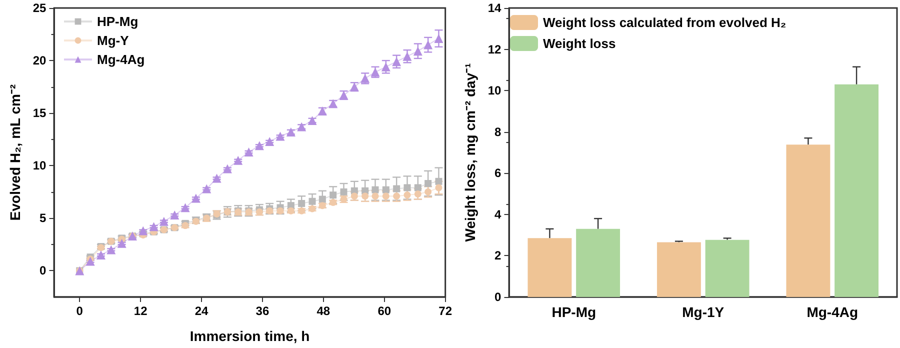  I want to click on y-tick-label: 6, so click(498, 173).